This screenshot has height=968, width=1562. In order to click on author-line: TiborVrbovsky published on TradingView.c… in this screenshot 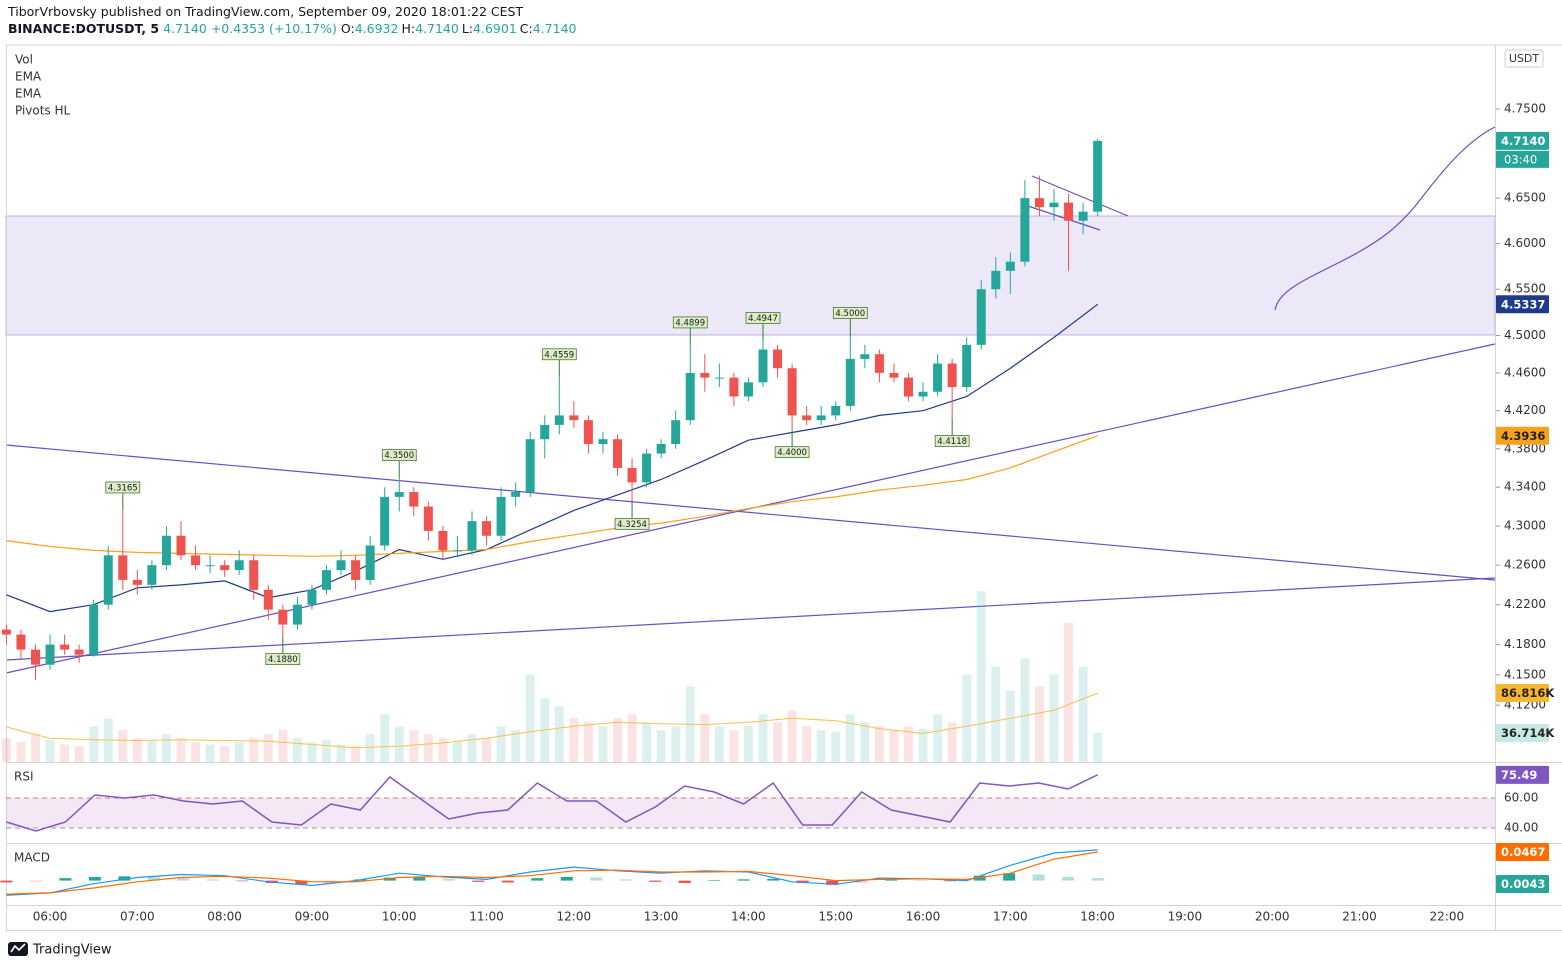, I will do `click(266, 11)`.